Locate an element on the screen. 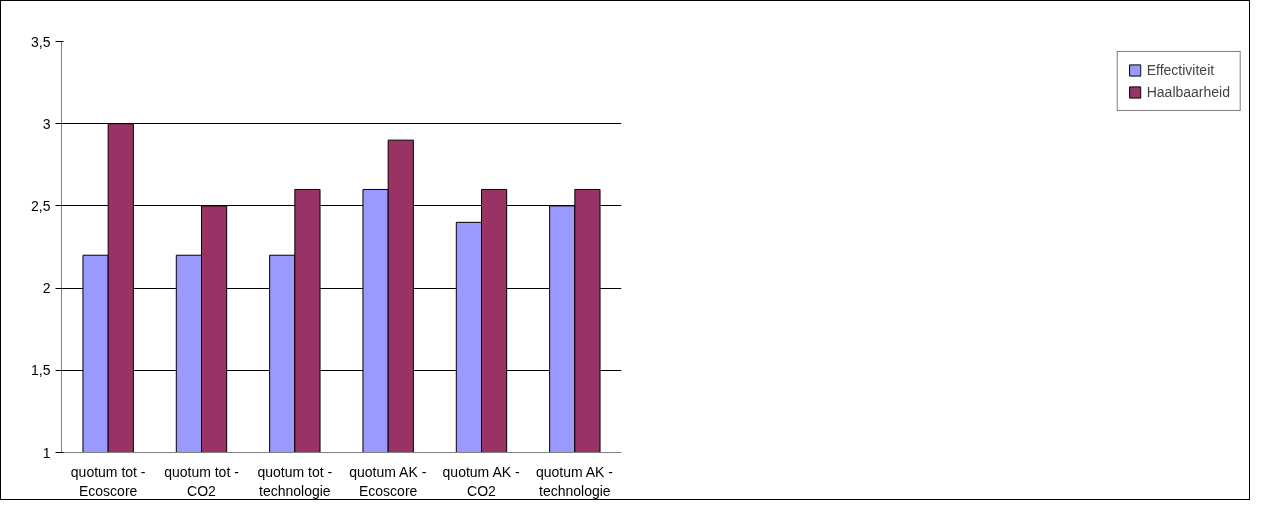 This screenshot has height=512, width=1266. x-tick-label: quotum tot - technologie is located at coordinates (295, 481).